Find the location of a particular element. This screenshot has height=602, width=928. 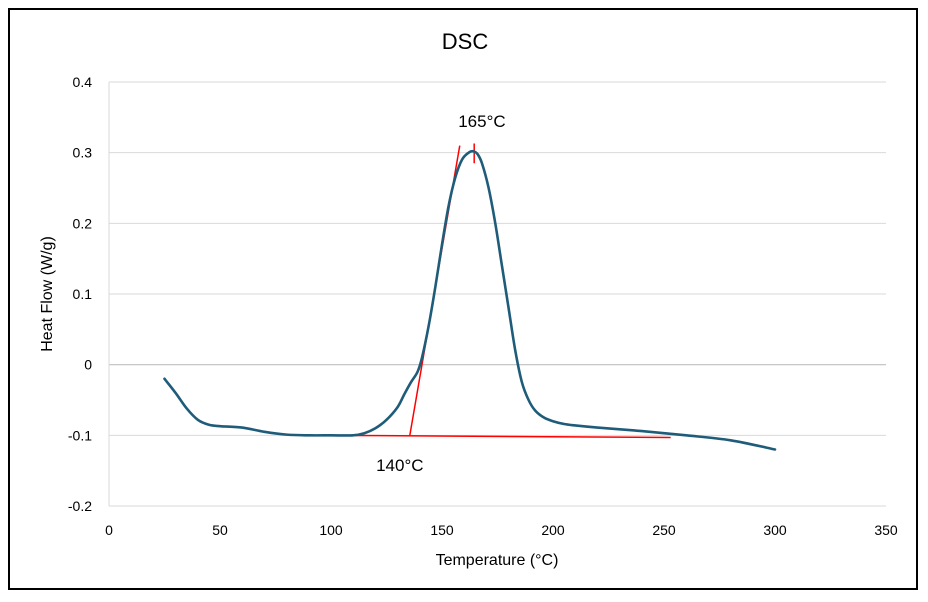

x-tick-label: 200 is located at coordinates (553, 530).